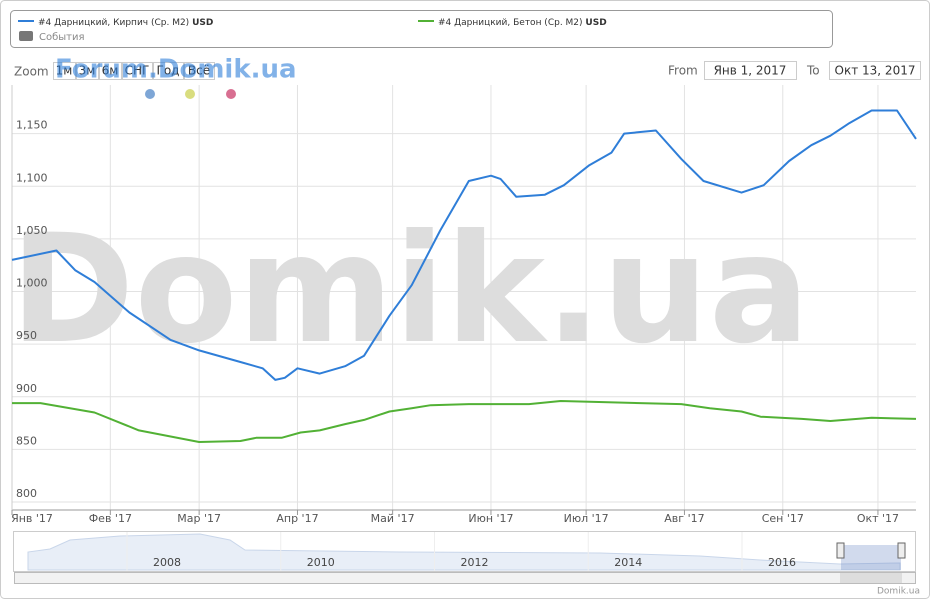  I want to click on to-input: Окт 13, 2017, so click(875, 71).